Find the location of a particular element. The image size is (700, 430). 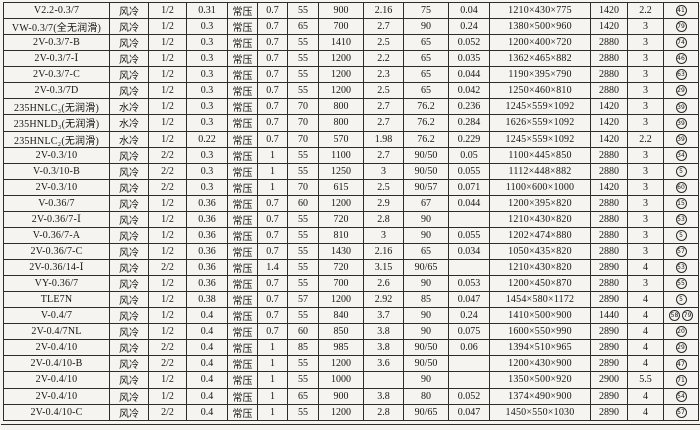

table-cell: 水冷 is located at coordinates (129, 123).